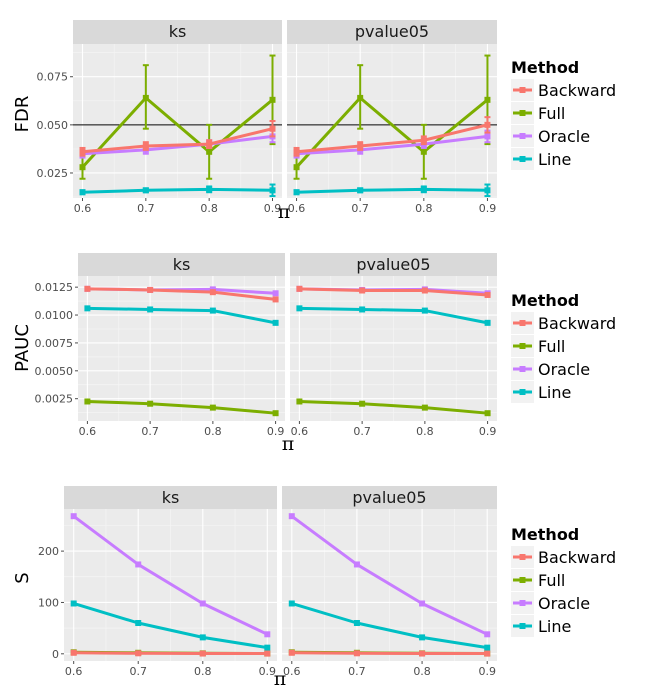 The height and width of the screenshot is (700, 652). What do you see at coordinates (563, 581) in the screenshot?
I see `legend: Method Backward Full Oracle Line` at bounding box center [563, 581].